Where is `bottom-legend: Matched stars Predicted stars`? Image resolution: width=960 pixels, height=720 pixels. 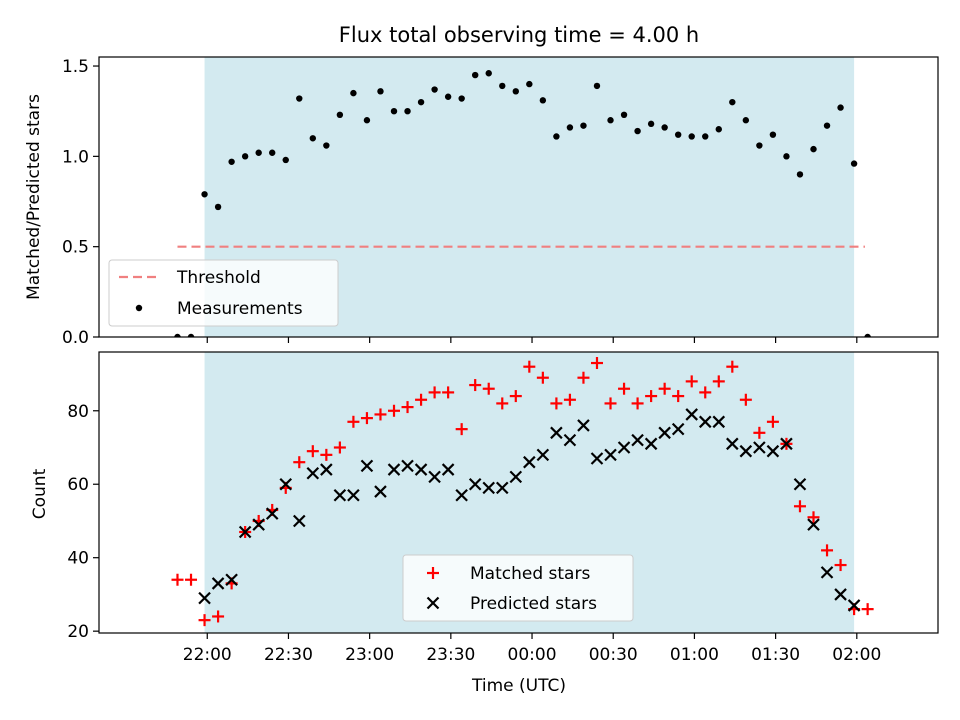
bottom-legend: Matched stars Predicted stars is located at coordinates (518, 588).